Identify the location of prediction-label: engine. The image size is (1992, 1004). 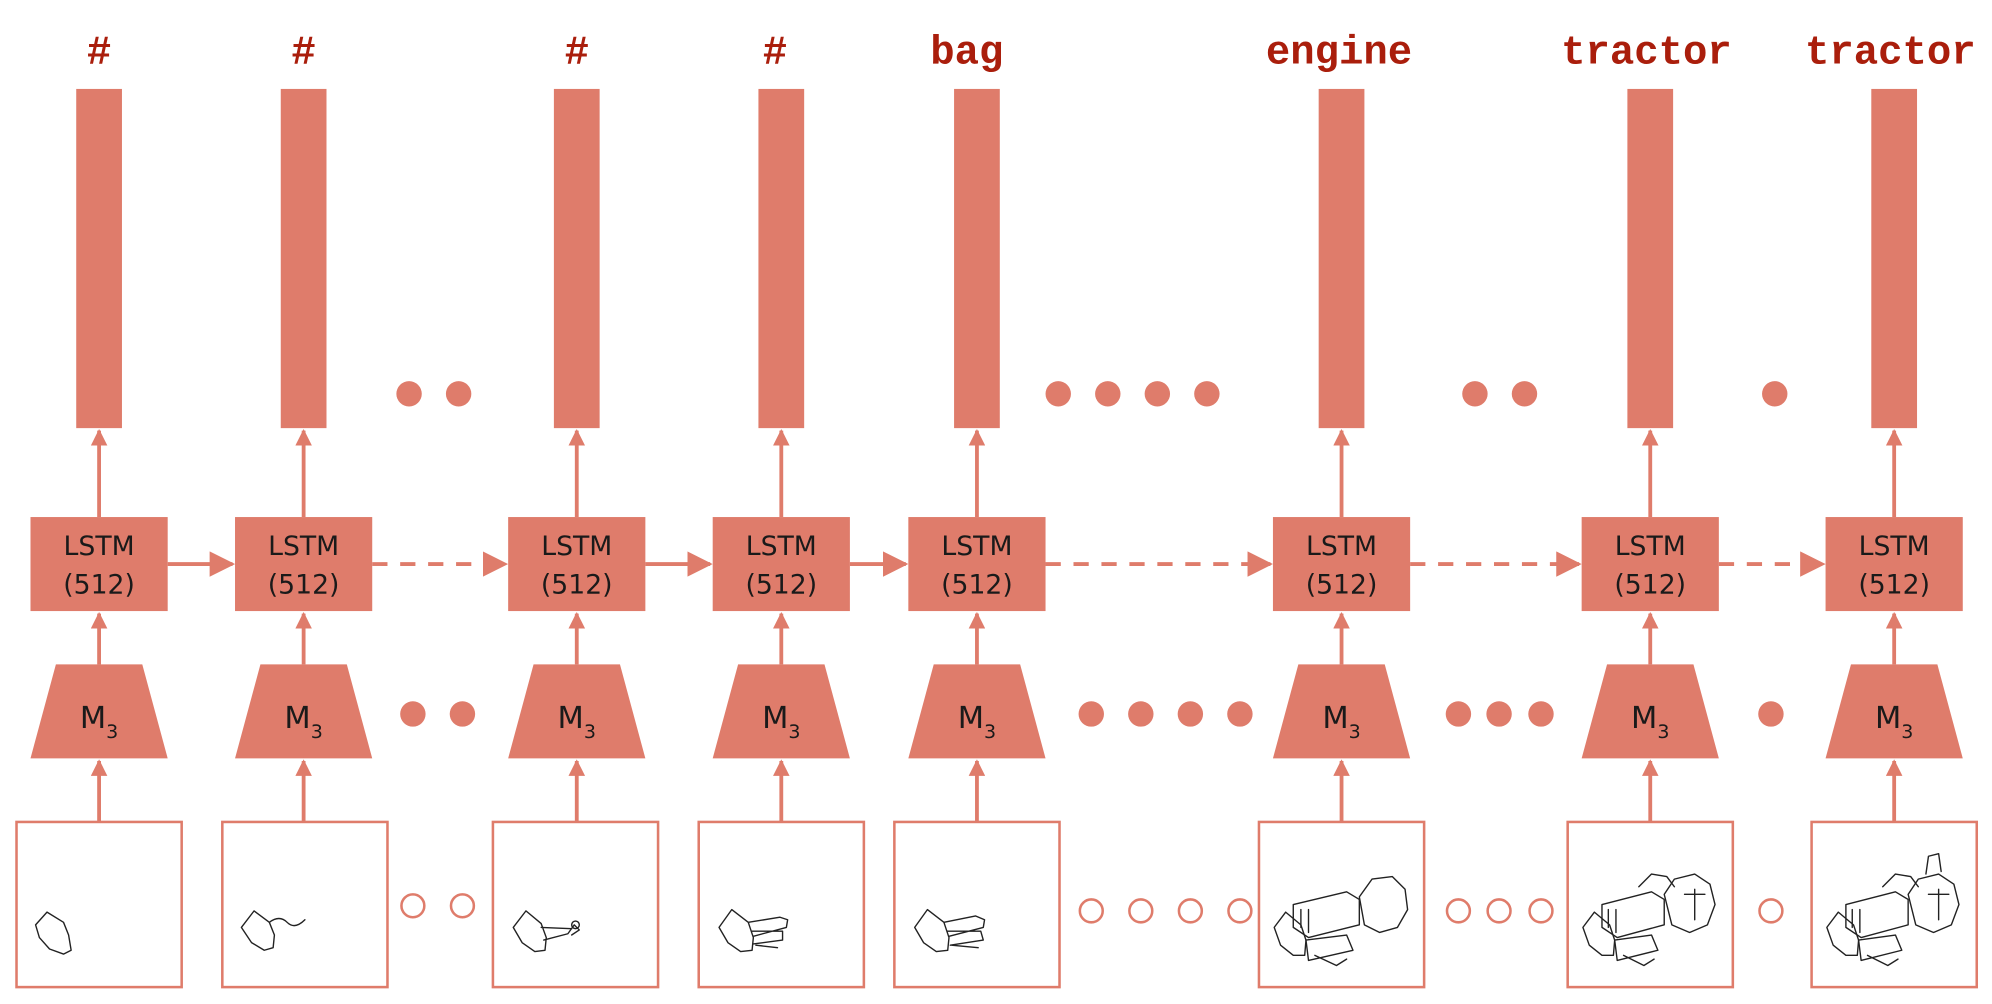
(1339, 54).